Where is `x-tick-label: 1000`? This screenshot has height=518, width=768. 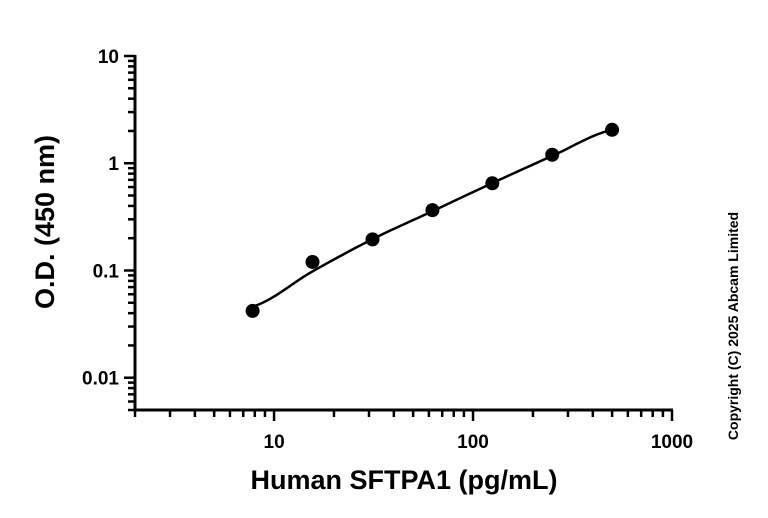 x-tick-label: 1000 is located at coordinates (672, 442).